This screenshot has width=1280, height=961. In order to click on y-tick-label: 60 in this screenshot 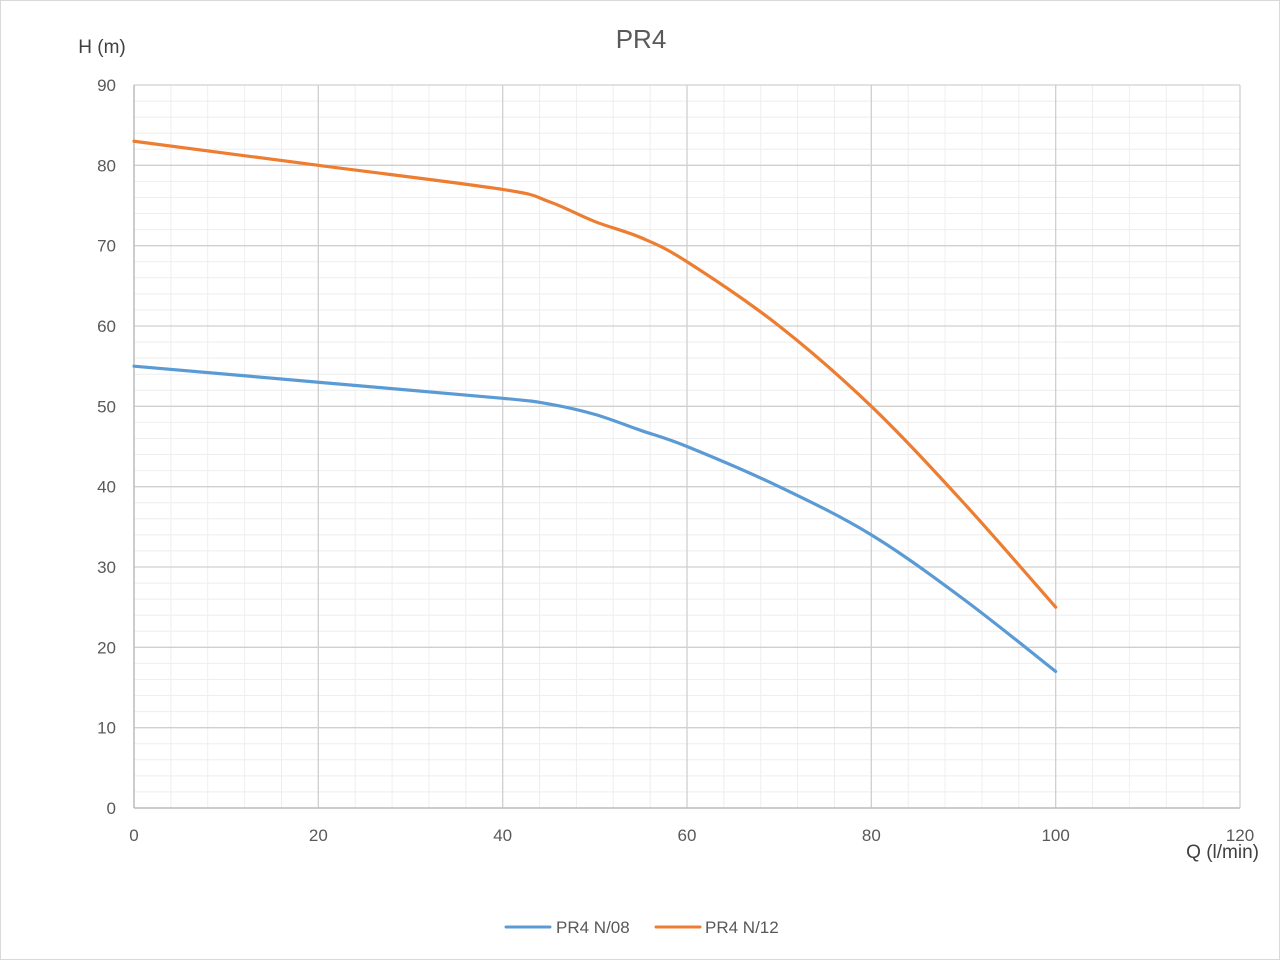, I will do `click(106, 326)`.